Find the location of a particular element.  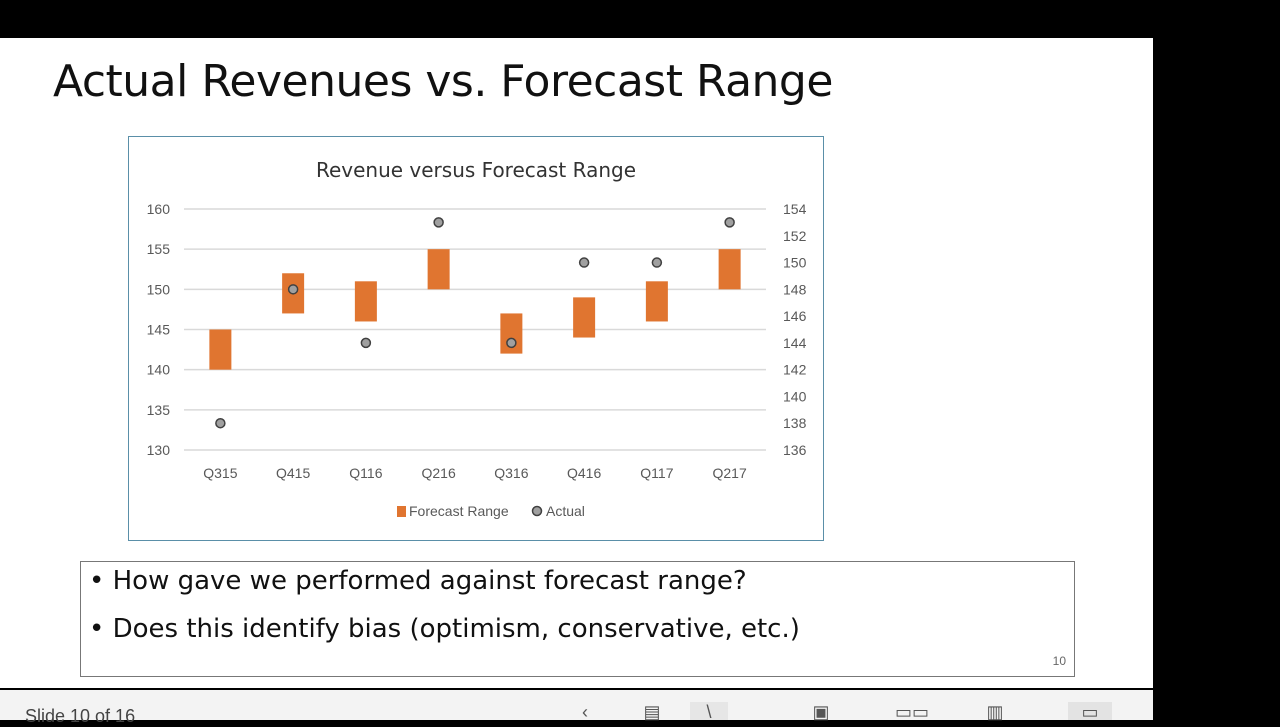

slideshow-icon: ▭ is located at coordinates (1090, 712).